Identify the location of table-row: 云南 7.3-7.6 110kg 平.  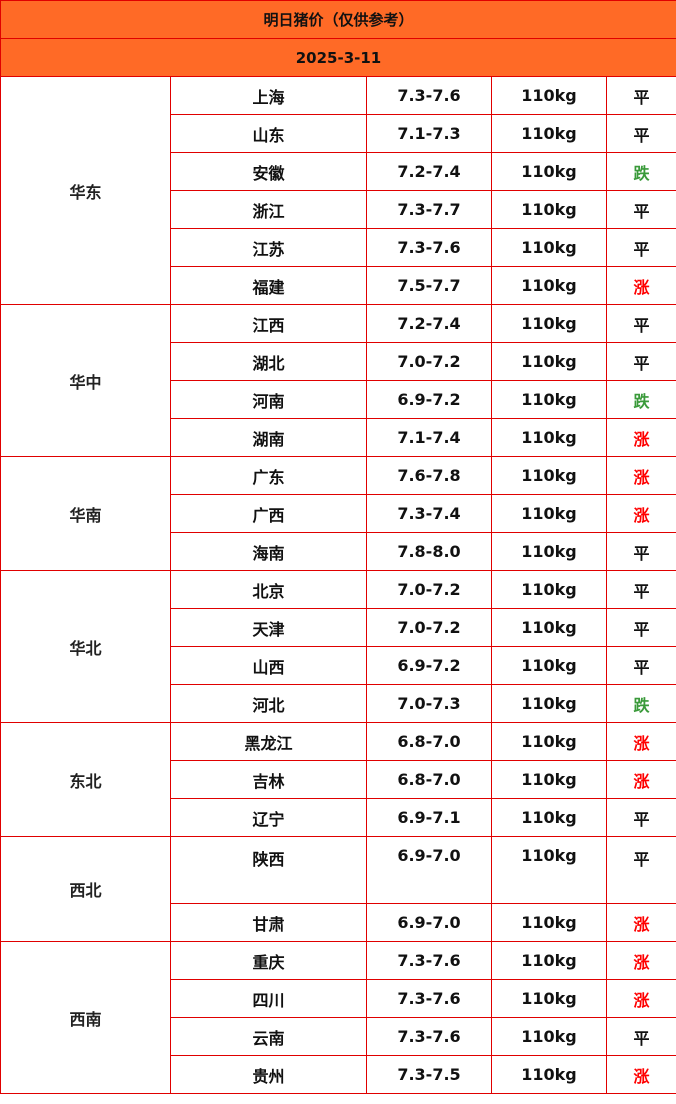
(338, 1036).